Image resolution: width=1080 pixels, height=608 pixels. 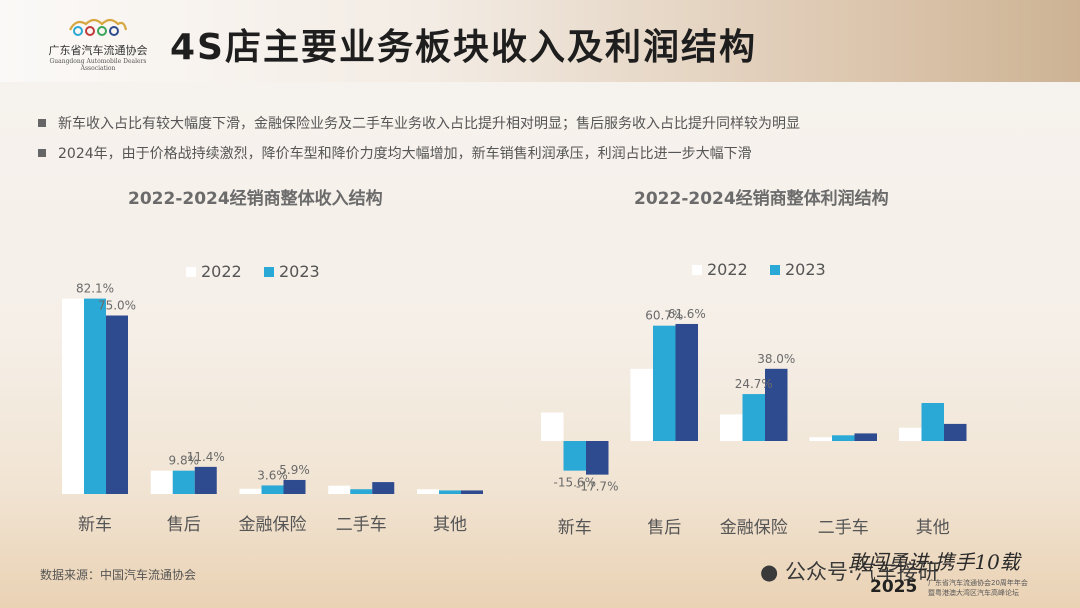 What do you see at coordinates (575, 483) in the screenshot?
I see `data-label: -15.6%` at bounding box center [575, 483].